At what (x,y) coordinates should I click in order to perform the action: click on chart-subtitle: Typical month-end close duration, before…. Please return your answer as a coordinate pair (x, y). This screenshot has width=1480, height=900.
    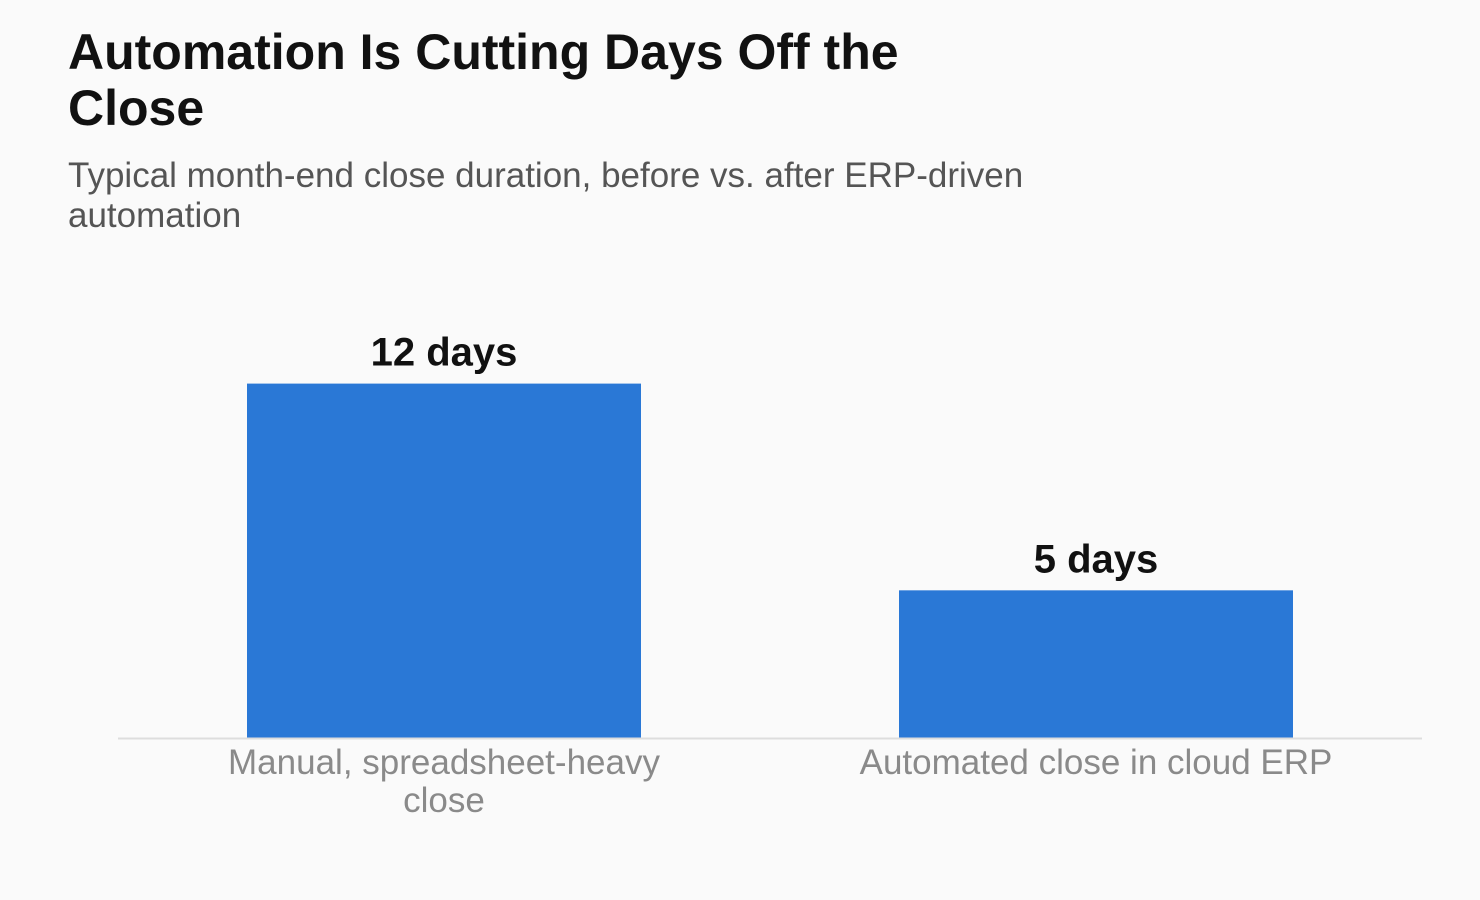
    Looking at the image, I should click on (546, 195).